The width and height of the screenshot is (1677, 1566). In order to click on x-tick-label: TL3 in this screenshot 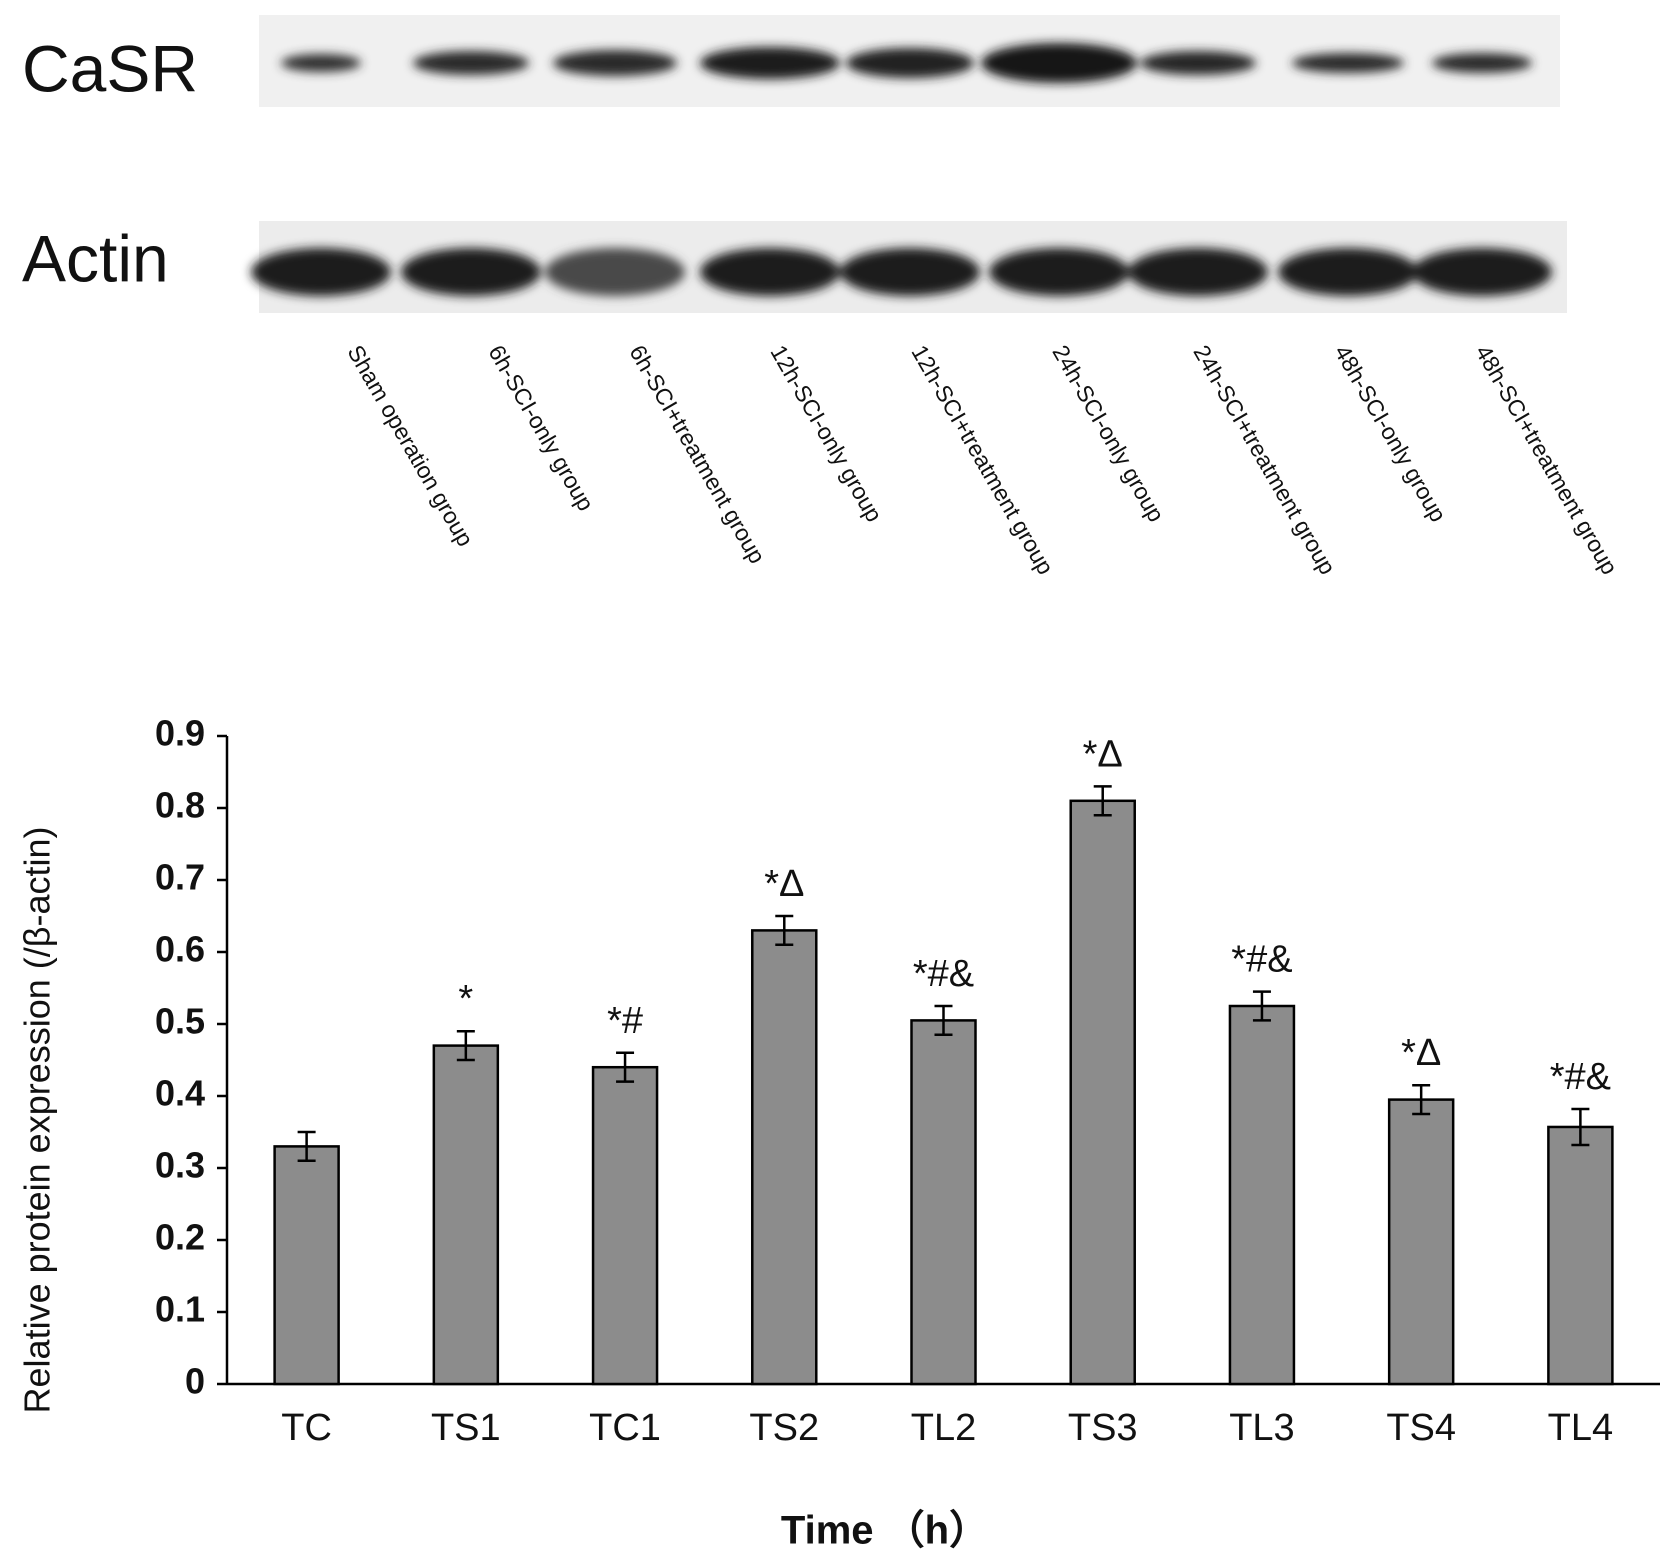, I will do `click(1261, 1428)`.